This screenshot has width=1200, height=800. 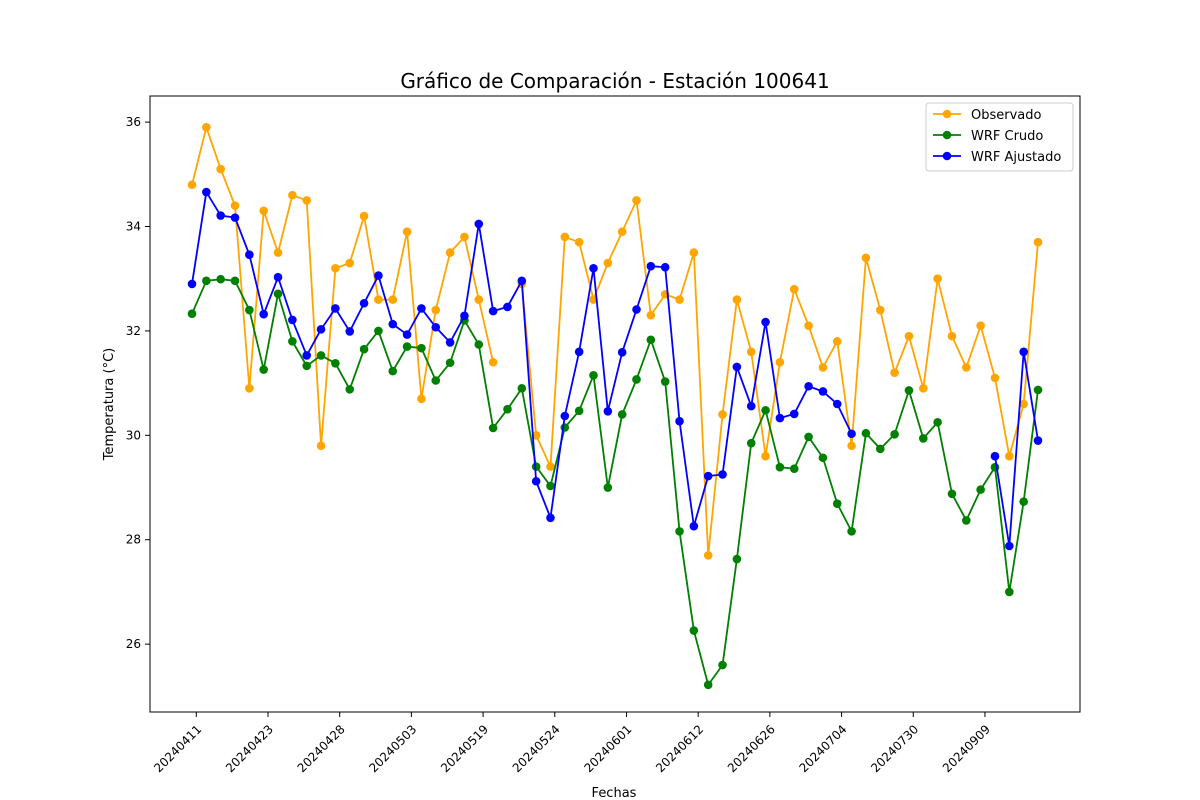 I want to click on legend-box, so click(x=999, y=137).